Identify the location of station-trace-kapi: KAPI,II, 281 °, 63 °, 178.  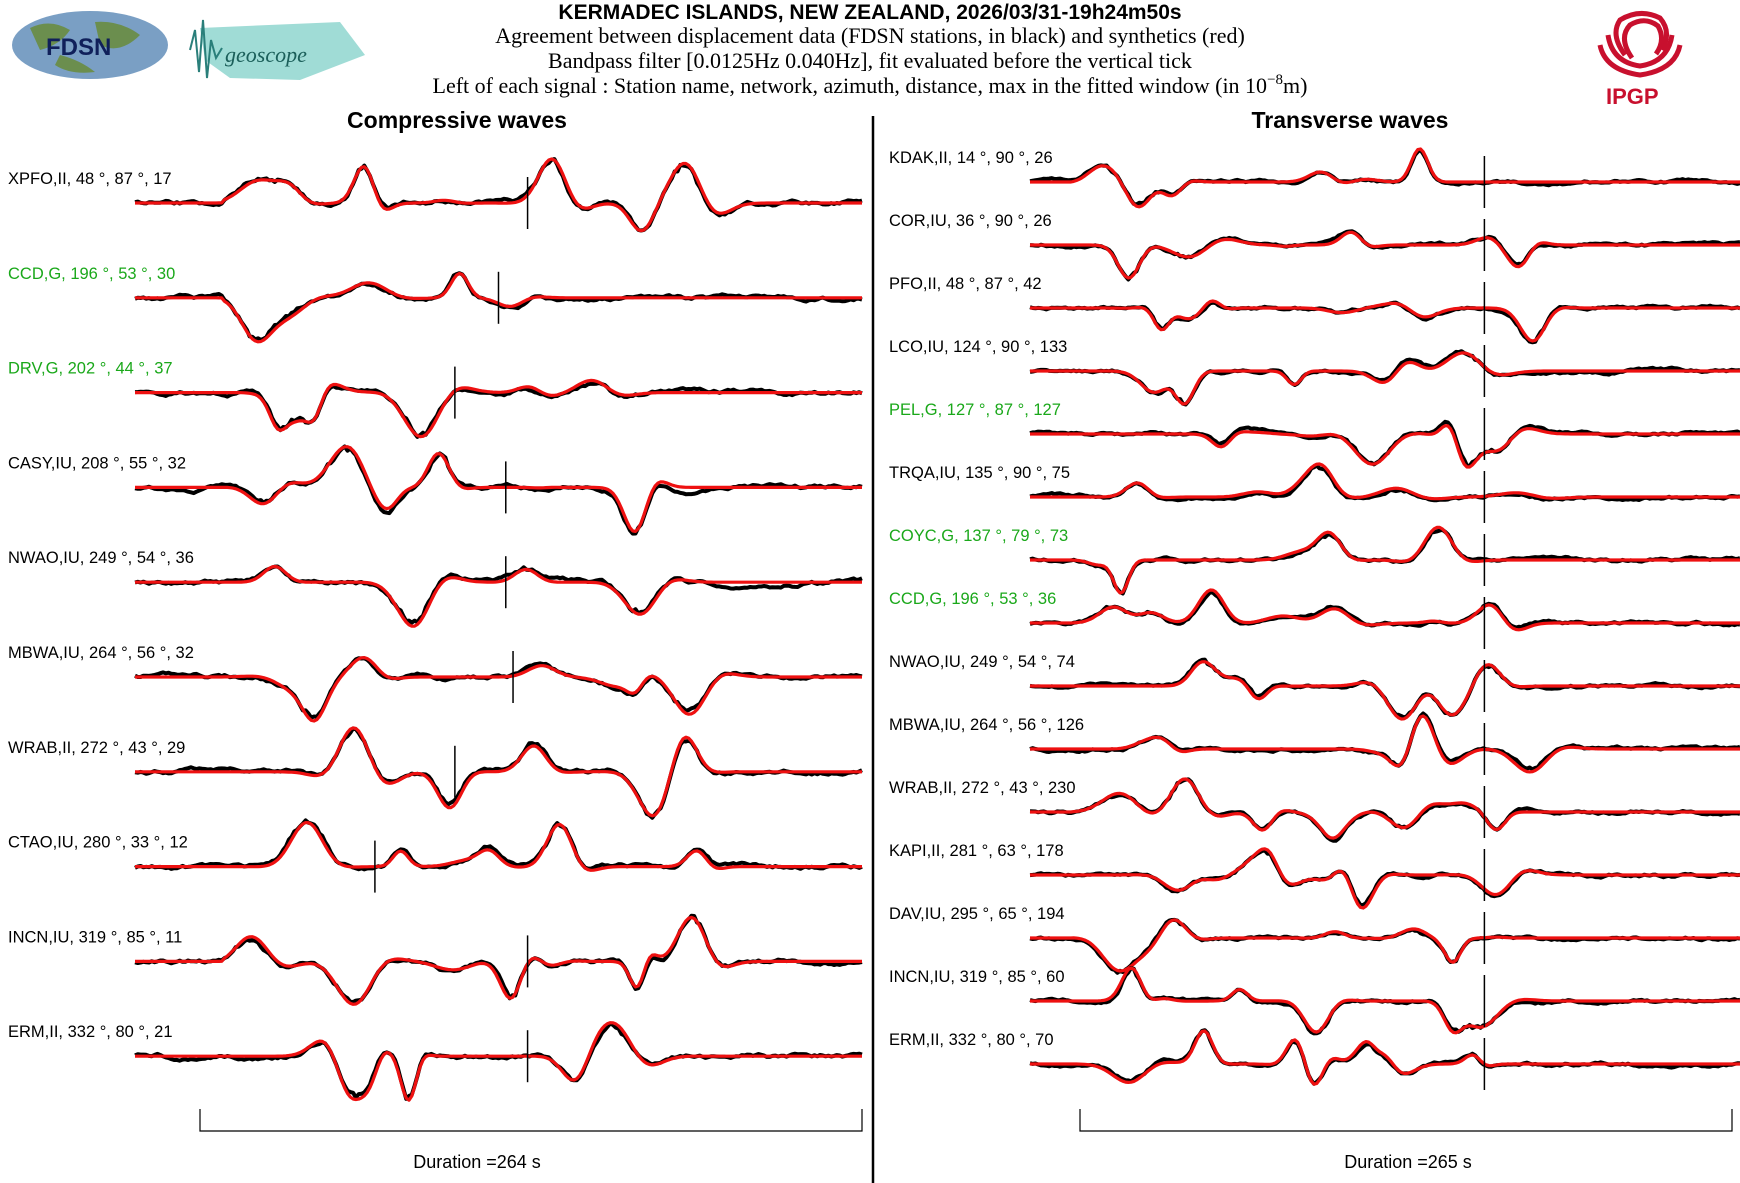
(1314, 876).